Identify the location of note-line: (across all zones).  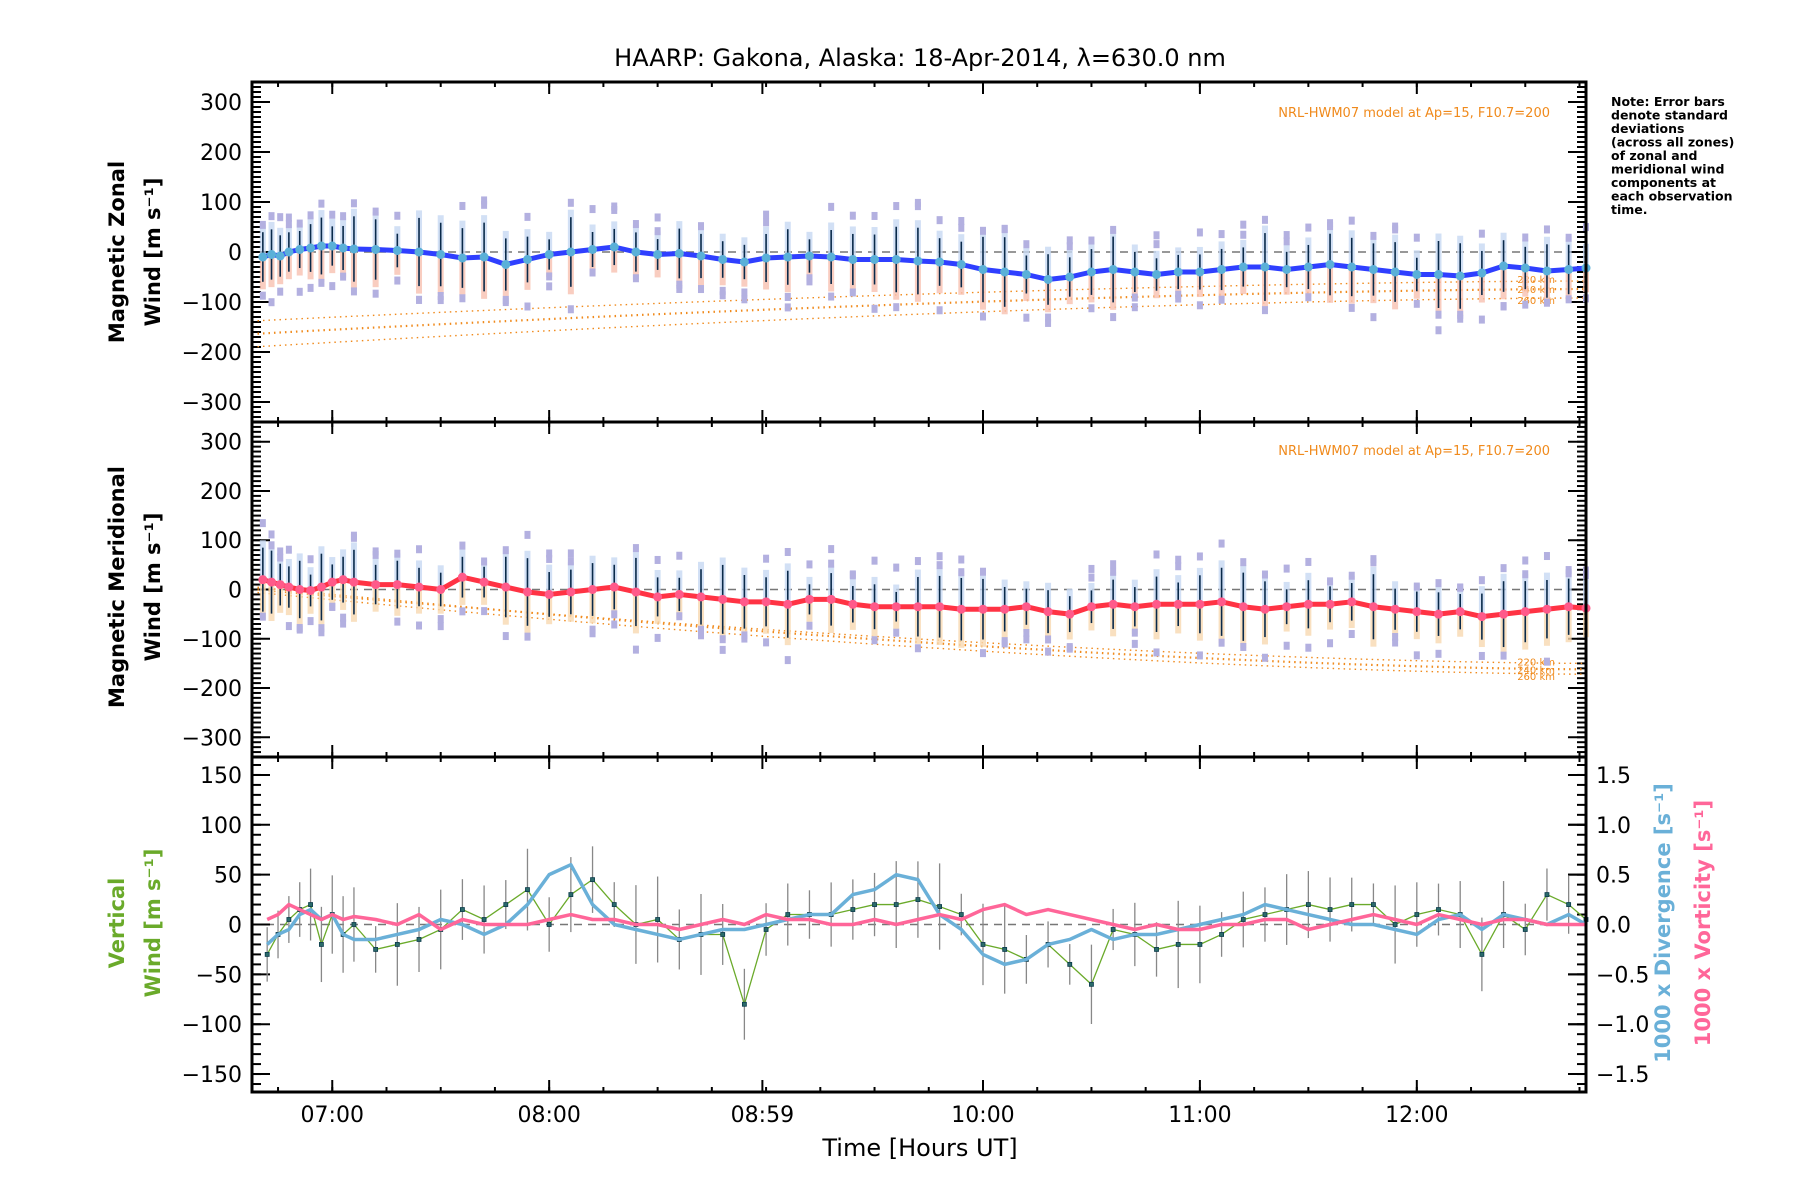
(1672, 142).